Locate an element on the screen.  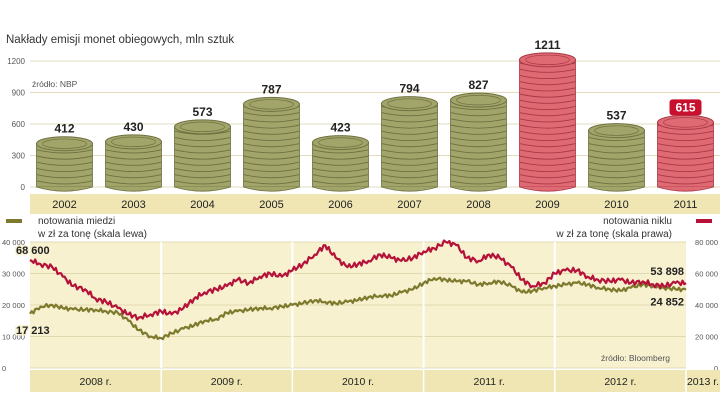
year-label: 2011 r. is located at coordinates (489, 382).